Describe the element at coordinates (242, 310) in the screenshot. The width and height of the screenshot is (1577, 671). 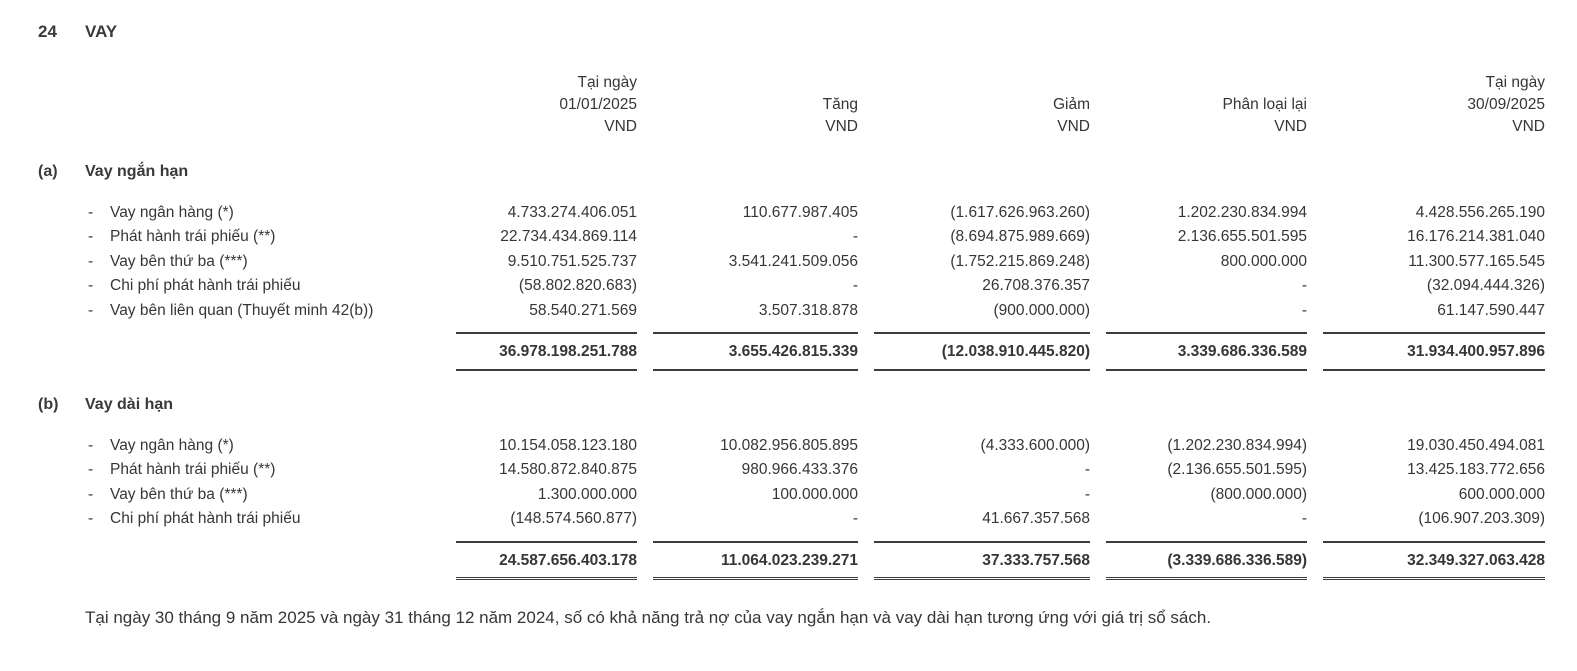
I see `row-label: Vay bên liên quan (Thuyết minh 42(b))` at that location.